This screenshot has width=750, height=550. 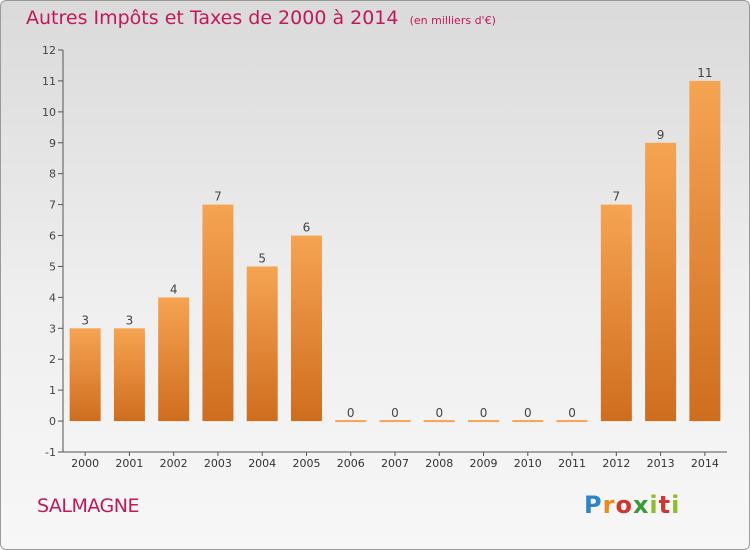 I want to click on x-tick-label: 2007, so click(x=395, y=463).